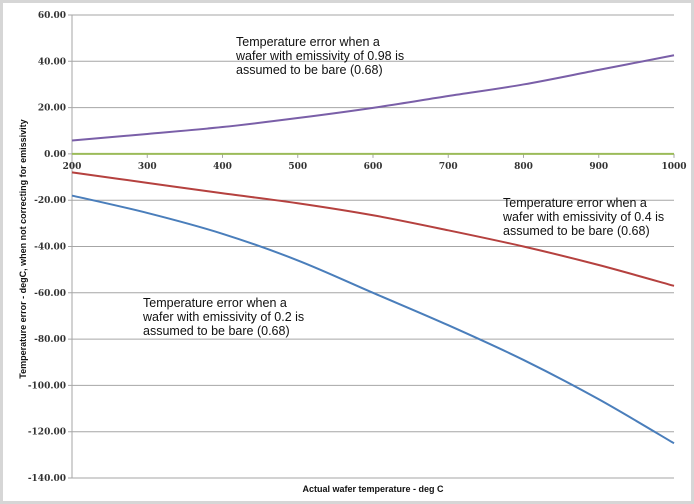 This screenshot has width=694, height=504. Describe the element at coordinates (55, 155) in the screenshot. I see `y-tick-label: 0.00` at that location.